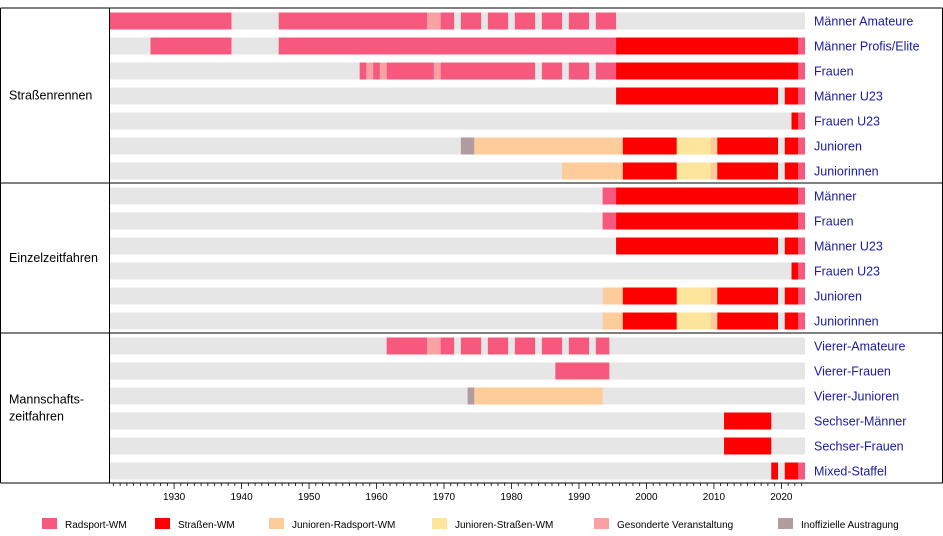 This screenshot has height=536, width=943. What do you see at coordinates (504, 525) in the screenshot?
I see `legend-label: Junioren-Straßen-WM` at bounding box center [504, 525].